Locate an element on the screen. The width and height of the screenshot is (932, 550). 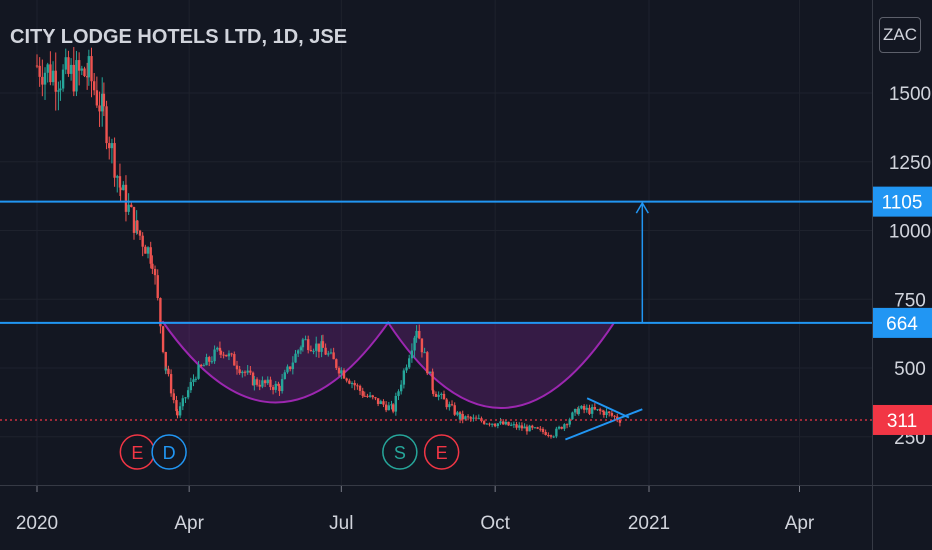
event-marker-split: S is located at coordinates (400, 452).